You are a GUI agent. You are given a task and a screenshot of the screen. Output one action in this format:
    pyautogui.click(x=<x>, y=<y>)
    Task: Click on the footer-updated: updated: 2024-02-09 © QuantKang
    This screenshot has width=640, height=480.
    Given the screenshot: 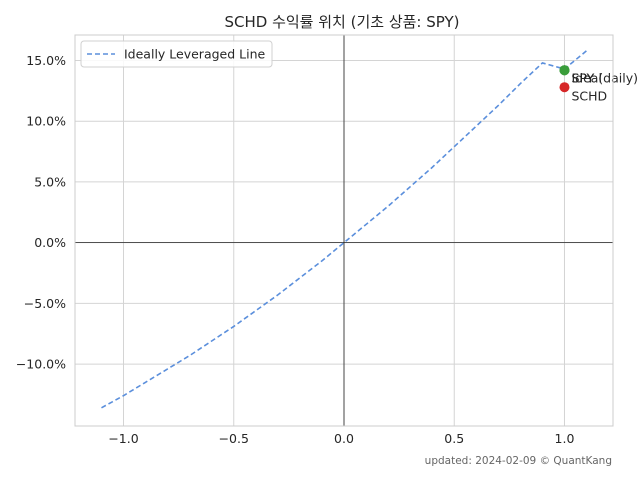 What is the action you would take?
    pyautogui.click(x=518, y=461)
    